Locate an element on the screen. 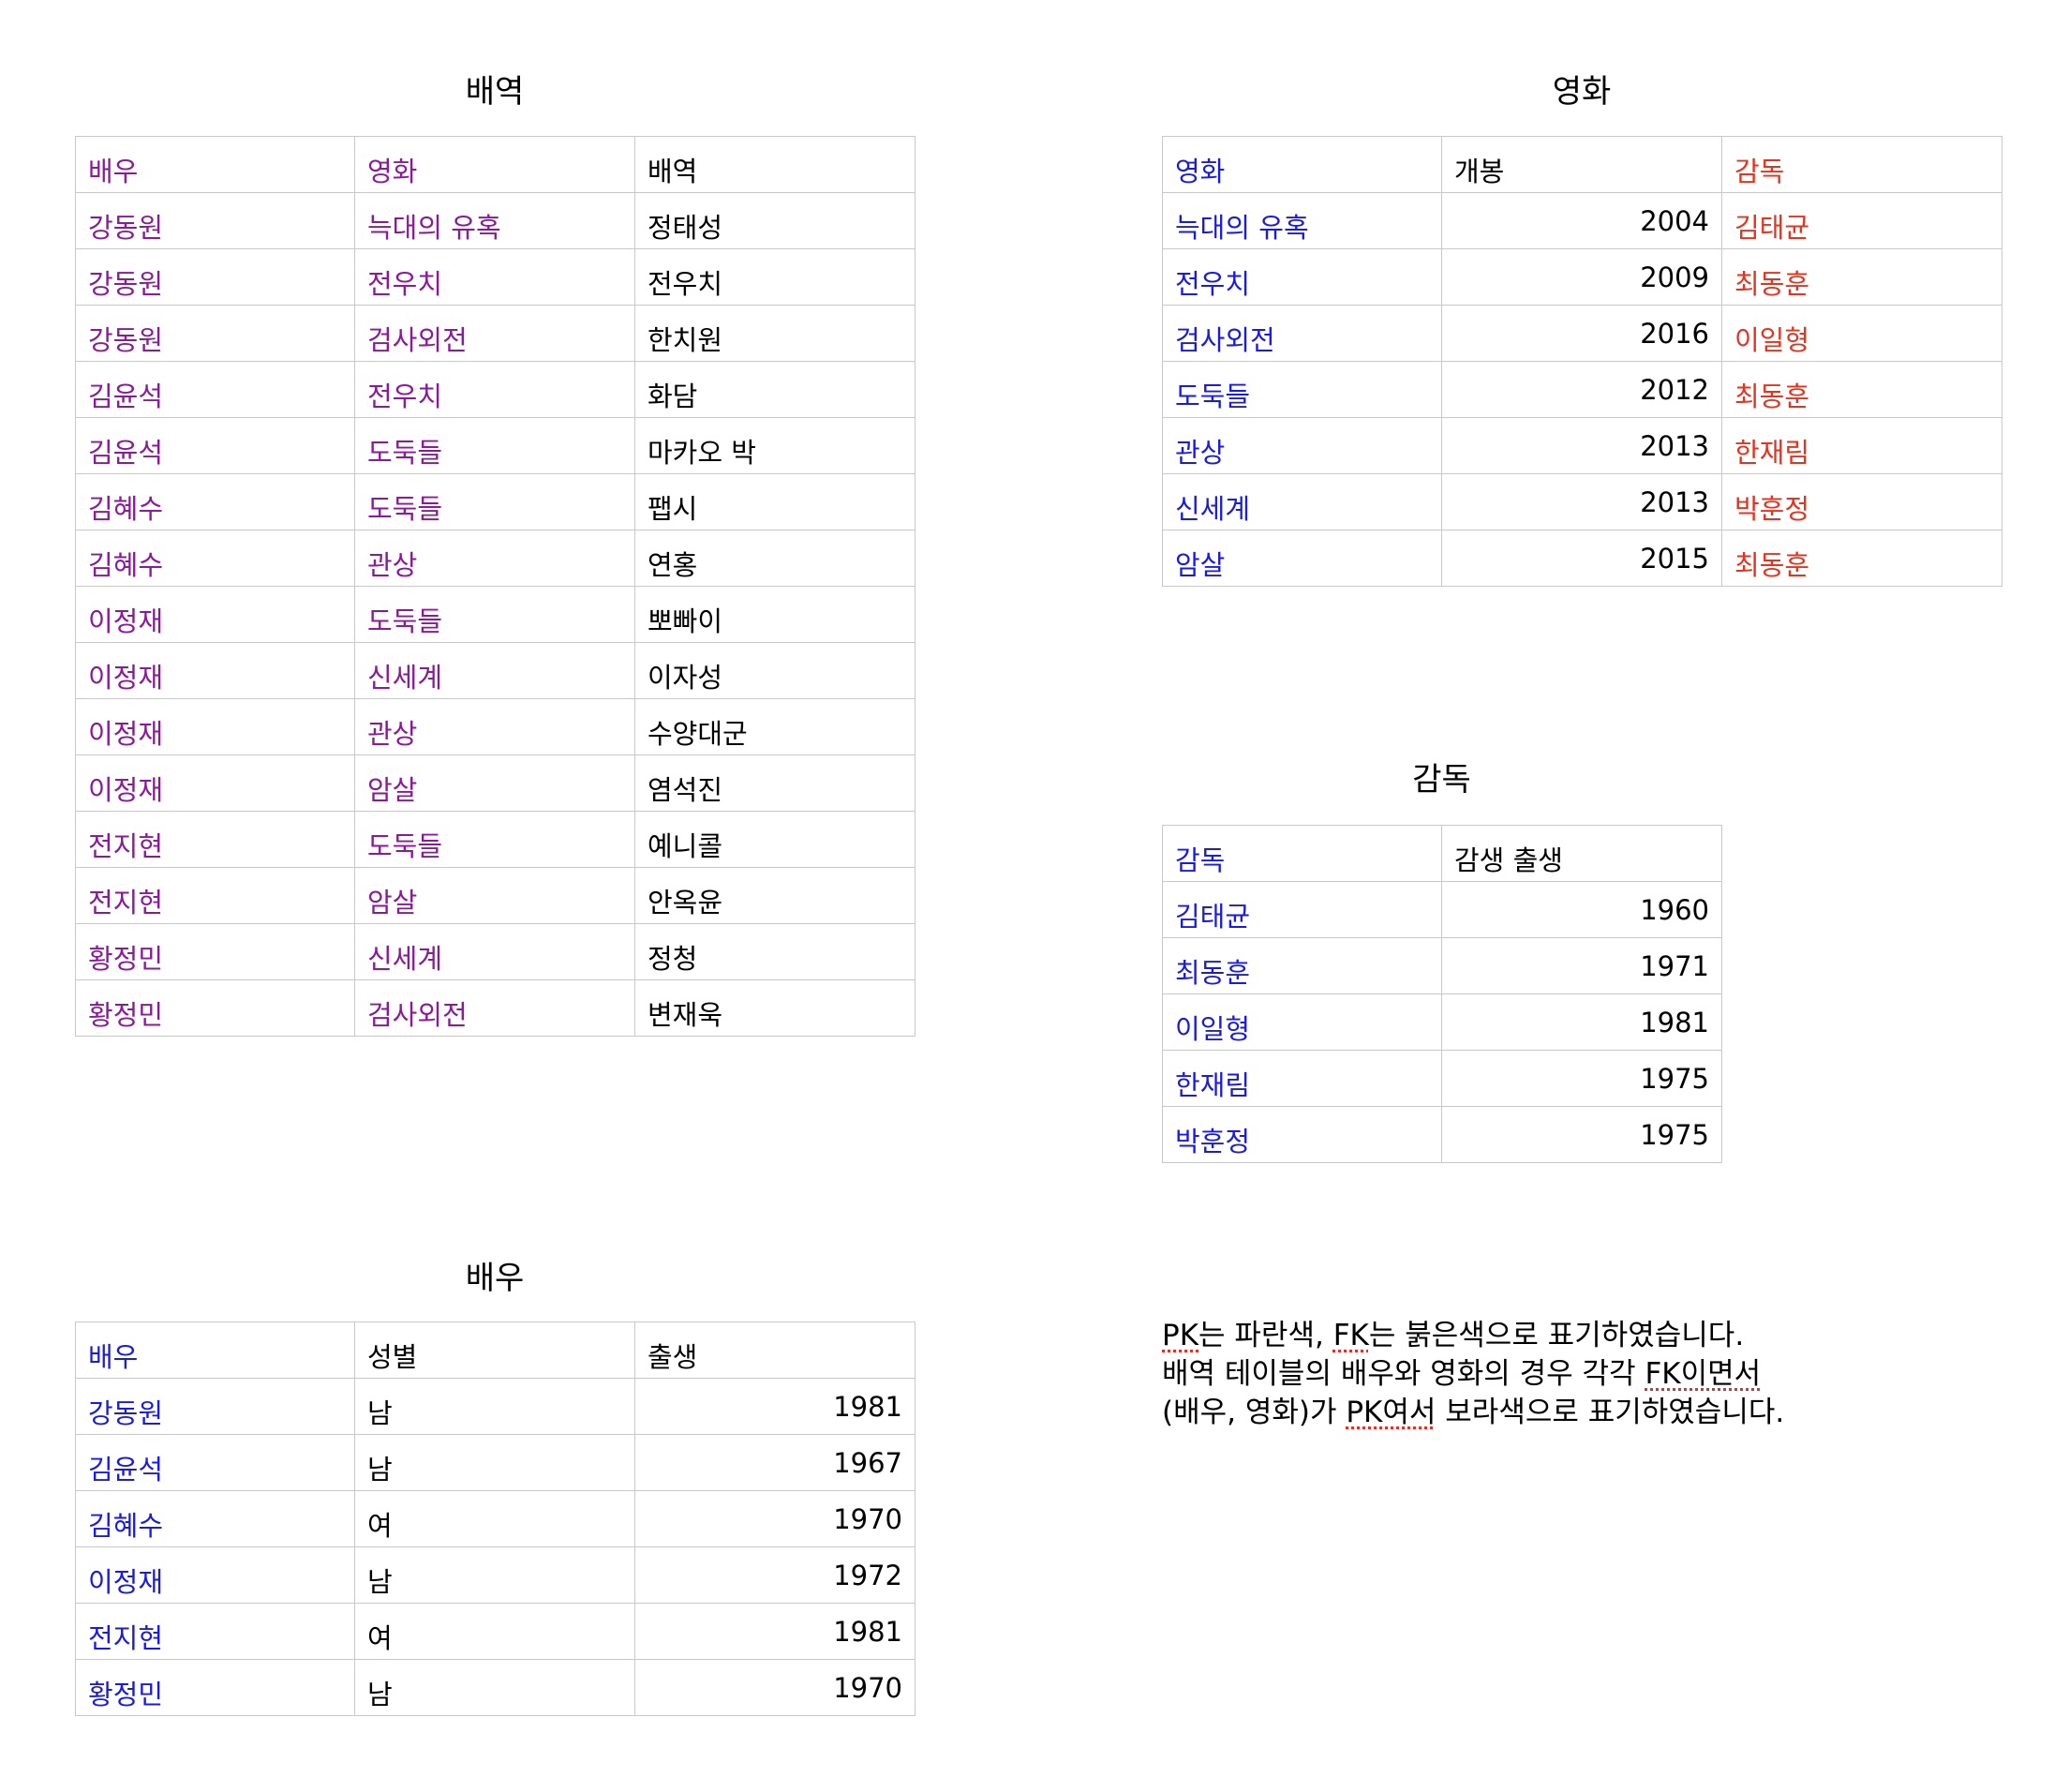  table-row: 황정민 남 1970 is located at coordinates (495, 1688).